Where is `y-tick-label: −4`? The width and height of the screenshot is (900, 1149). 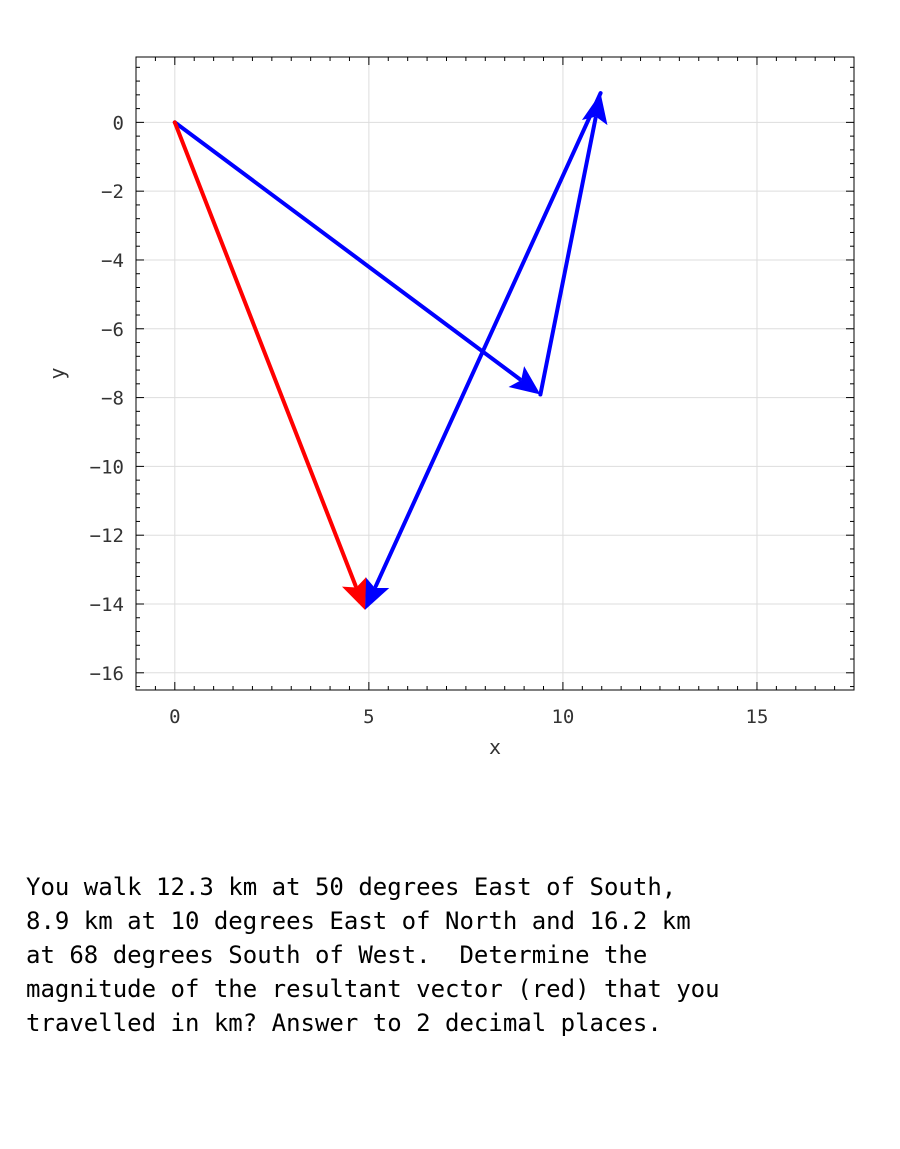
y-tick-label: −4 is located at coordinates (112, 261).